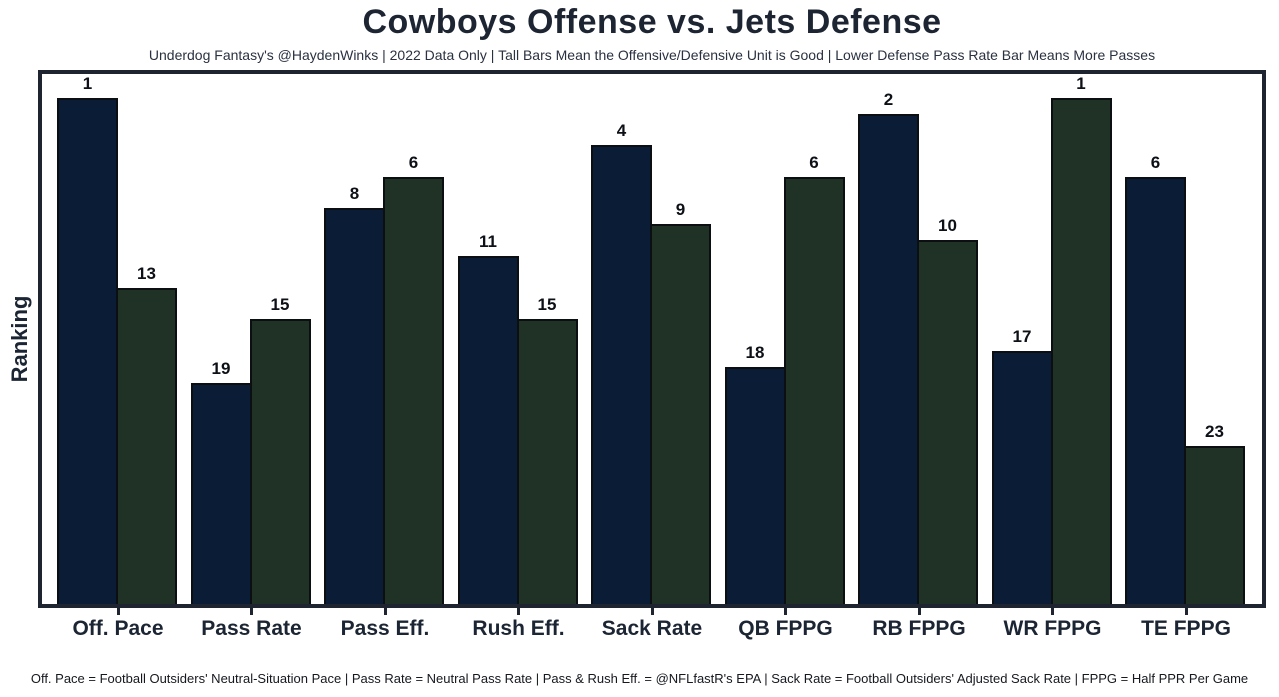 The image size is (1279, 697). I want to click on bar-group: 6 23, so click(1186, 339).